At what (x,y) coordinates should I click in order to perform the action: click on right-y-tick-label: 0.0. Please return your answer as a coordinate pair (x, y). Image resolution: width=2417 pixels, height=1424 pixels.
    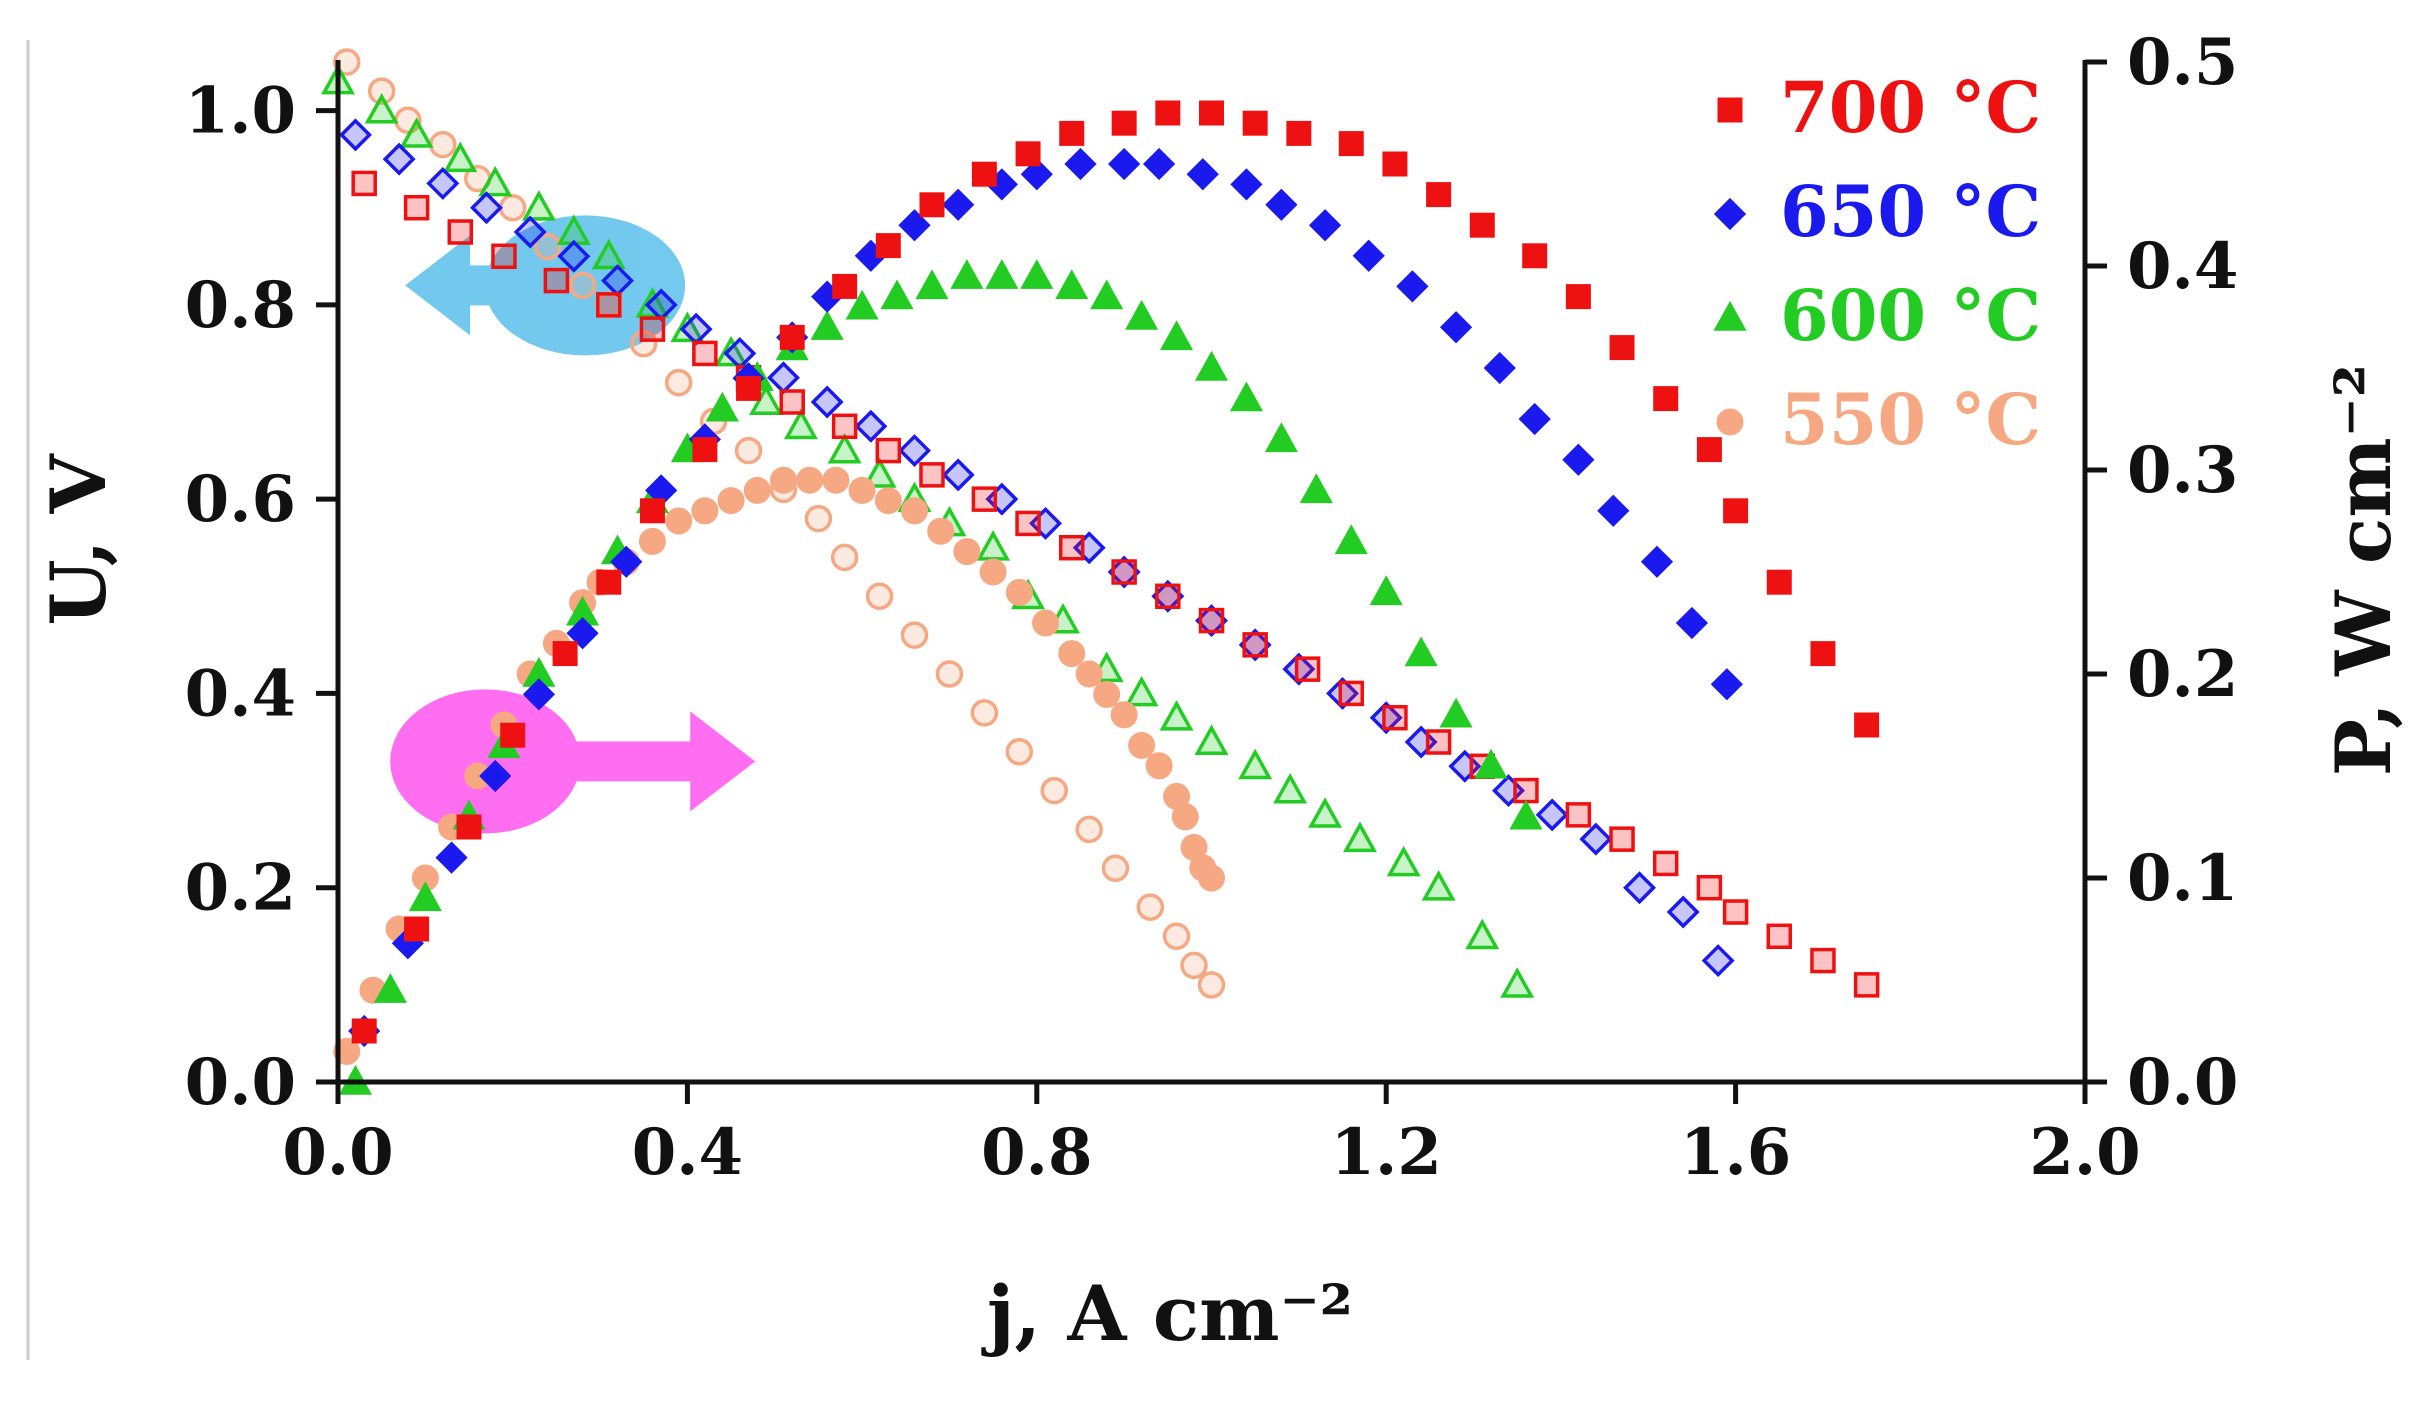
    Looking at the image, I should click on (2182, 1082).